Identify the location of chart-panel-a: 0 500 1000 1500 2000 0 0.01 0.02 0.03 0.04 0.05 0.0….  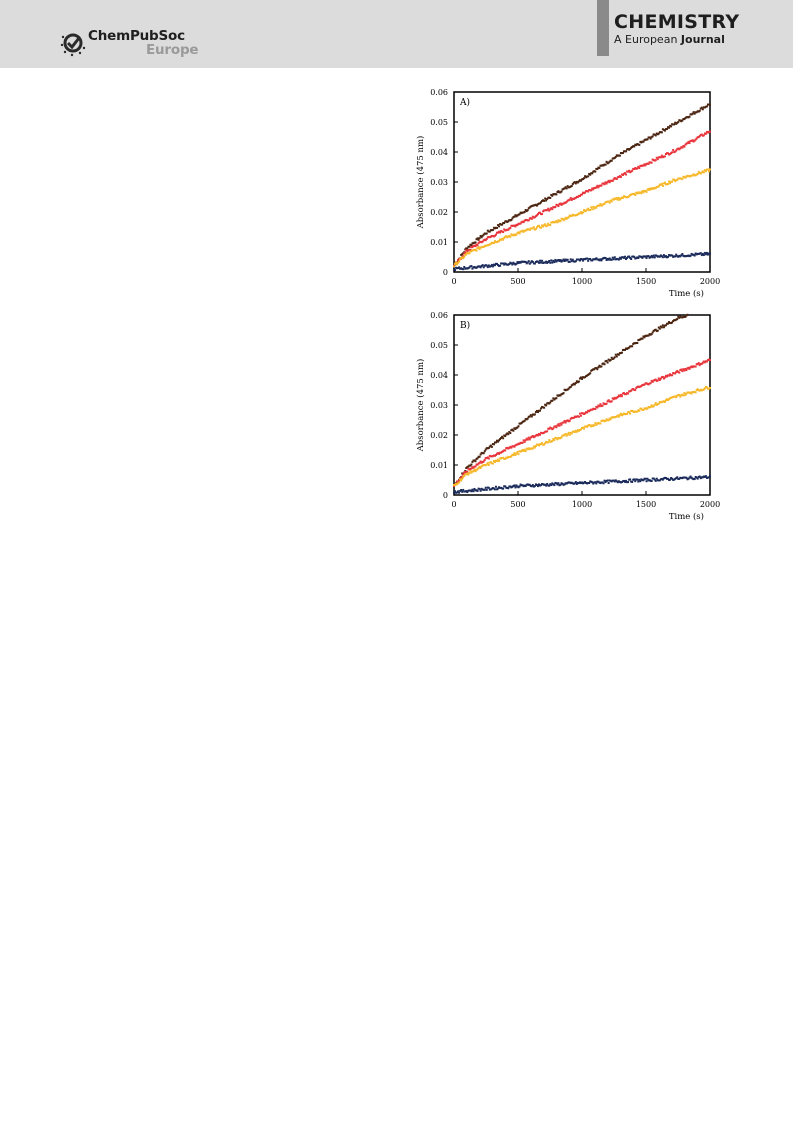
(570, 192).